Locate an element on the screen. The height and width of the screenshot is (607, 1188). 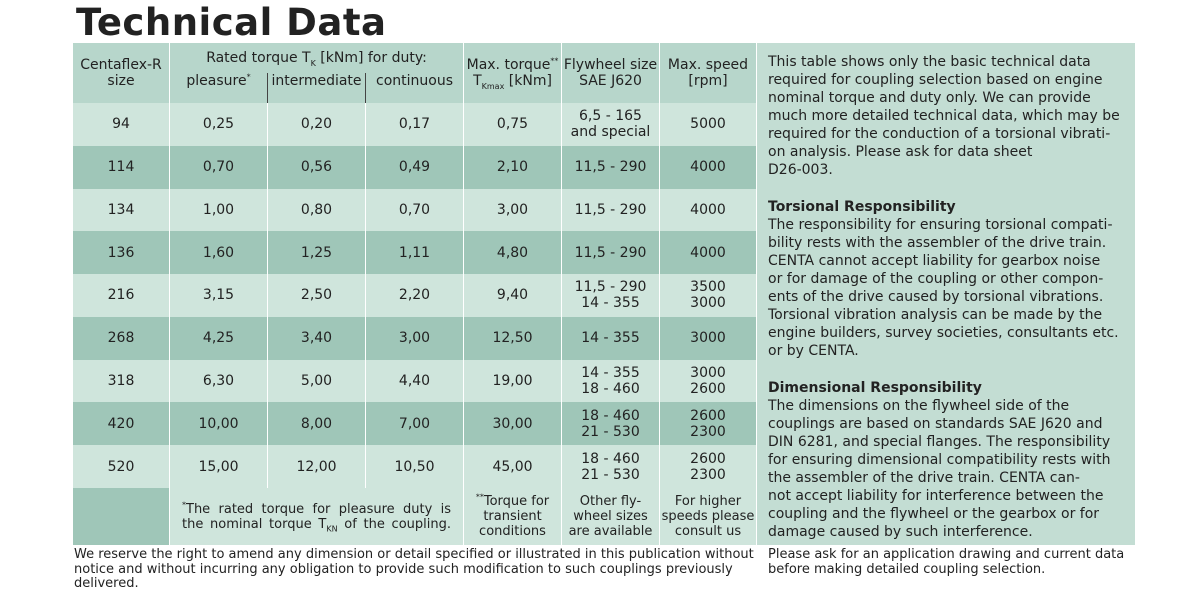
cell-text: 0,17 is located at coordinates (414, 124).